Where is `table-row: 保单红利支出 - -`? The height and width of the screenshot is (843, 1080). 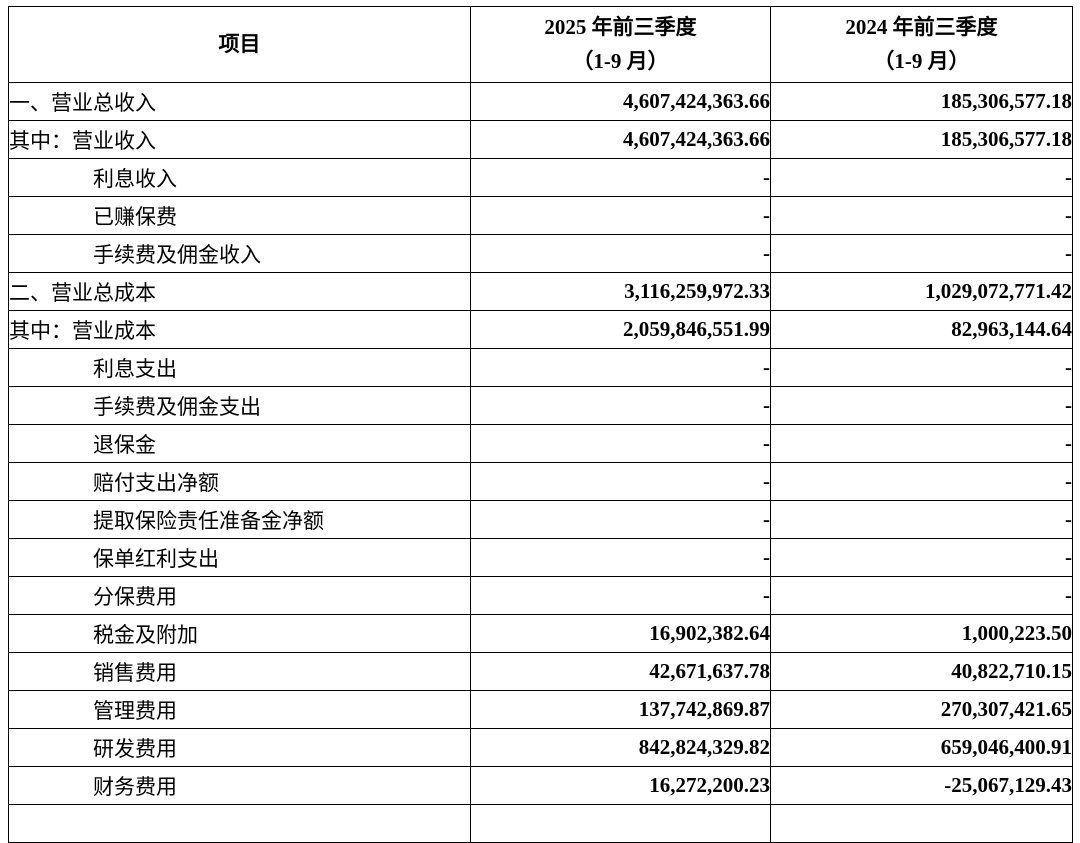
table-row: 保单红利支出 - - is located at coordinates (540, 557).